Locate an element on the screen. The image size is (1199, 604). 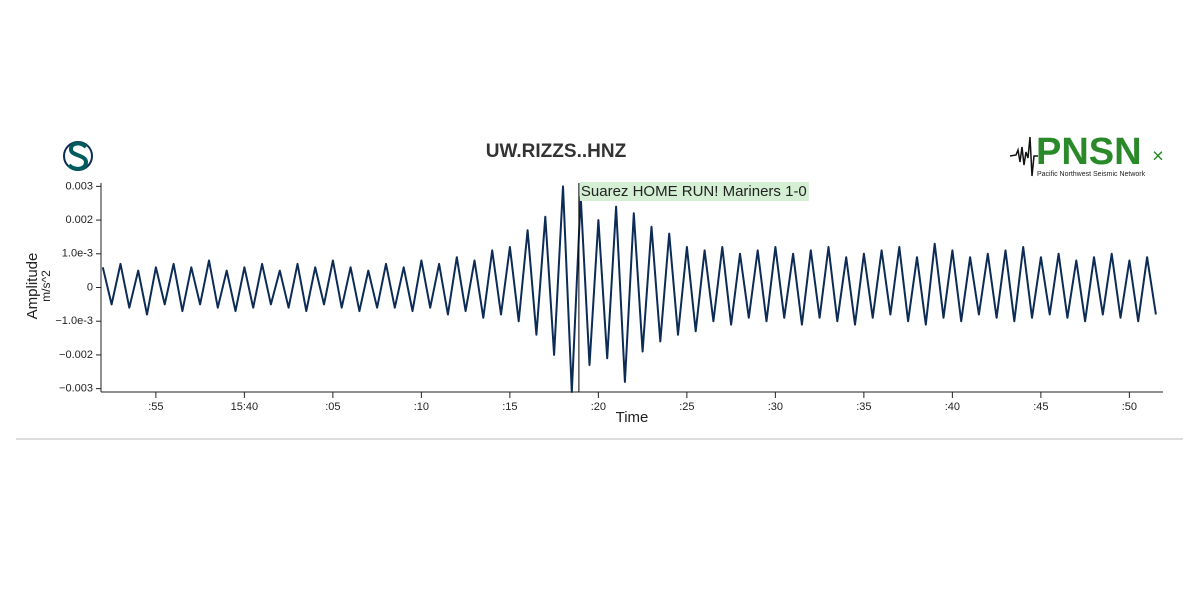
x-tick-label: 15:40 is located at coordinates (245, 407).